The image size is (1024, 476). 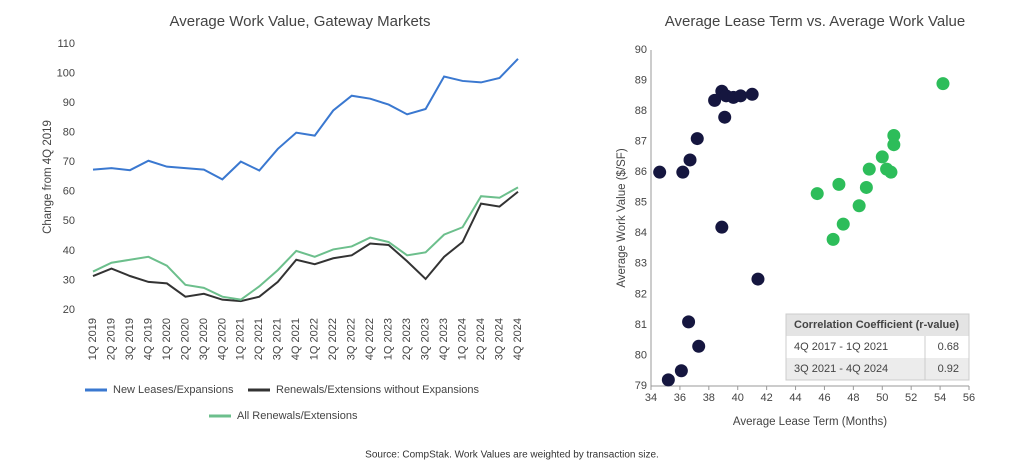 I want to click on x-axis-title: Average Lease Term (Months), so click(x=810, y=422).